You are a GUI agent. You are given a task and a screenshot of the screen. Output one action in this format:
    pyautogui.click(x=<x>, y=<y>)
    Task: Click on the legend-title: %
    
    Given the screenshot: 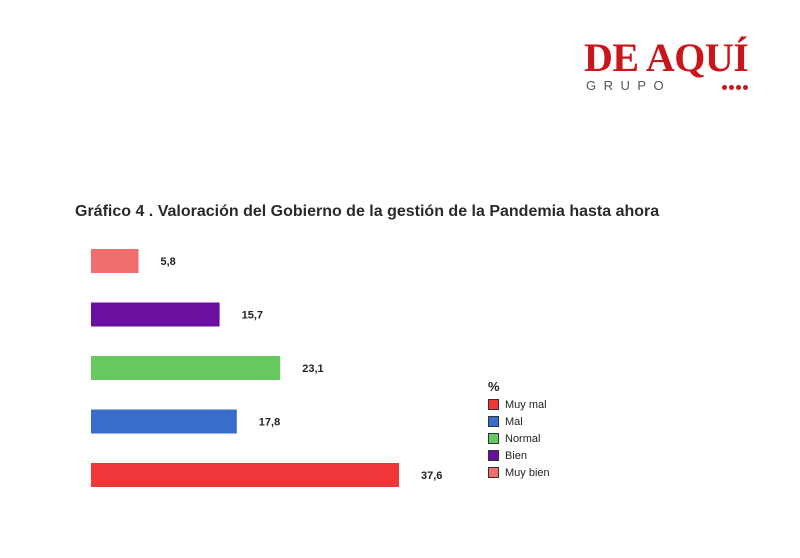 What is the action you would take?
    pyautogui.click(x=494, y=386)
    